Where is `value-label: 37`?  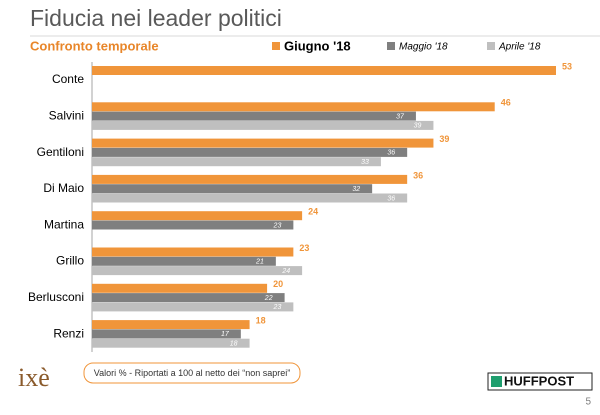 value-label: 37 is located at coordinates (400, 116).